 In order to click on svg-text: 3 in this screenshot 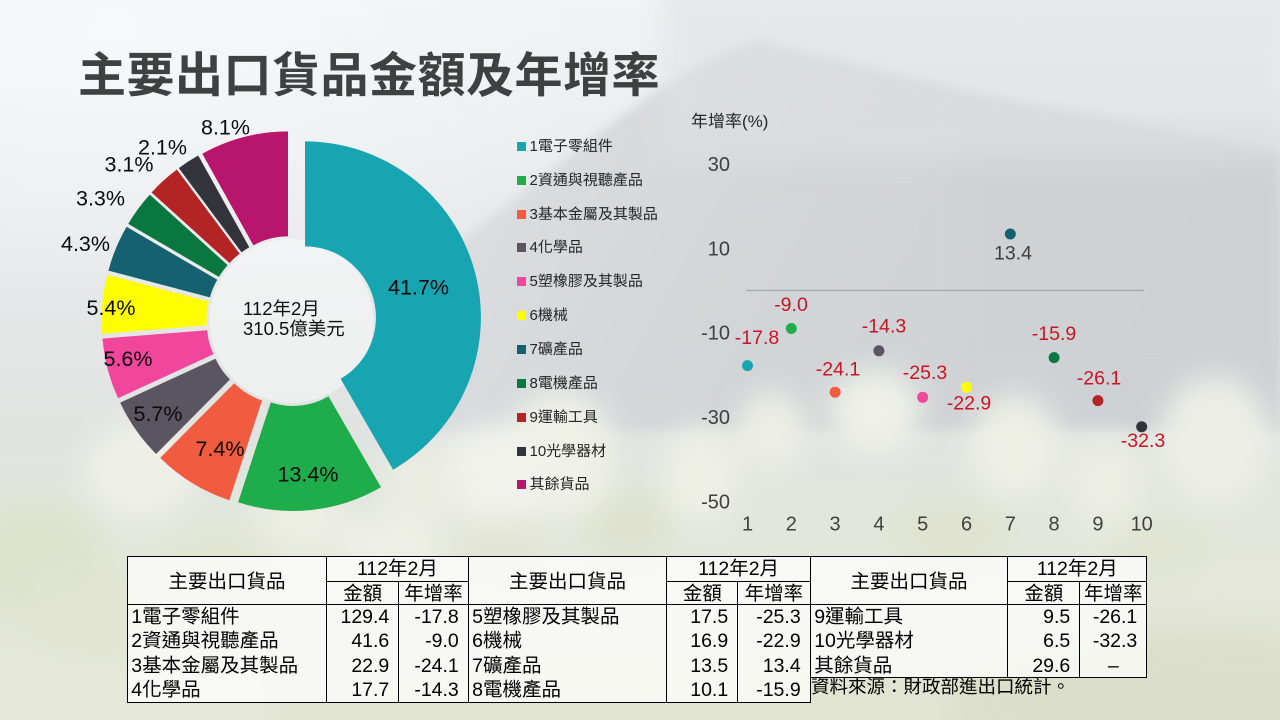, I will do `click(835, 525)`.